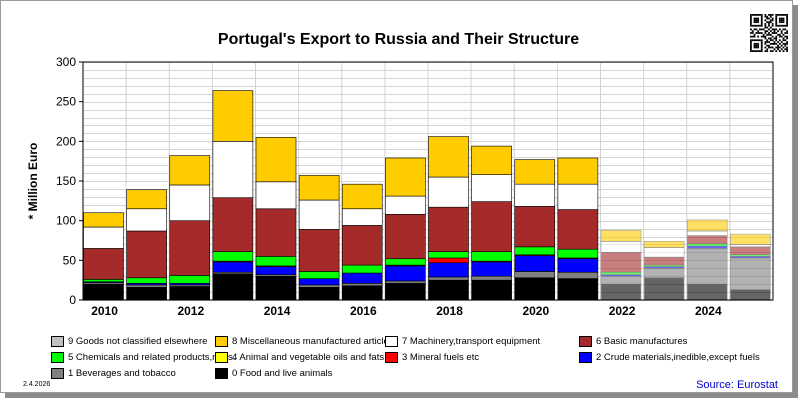 This screenshot has height=400, width=800. What do you see at coordinates (535, 311) in the screenshot?
I see `x-tick-label: 2020` at bounding box center [535, 311].